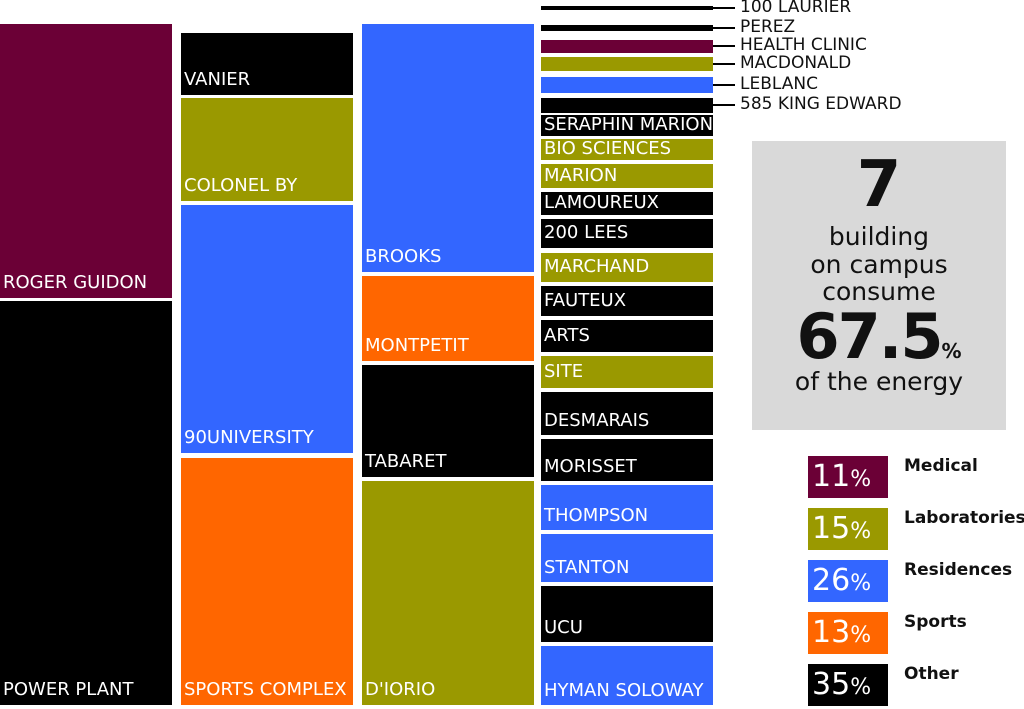 This screenshot has width=1024, height=709. I want to click on tile-label: 200 LEES, so click(586, 232).